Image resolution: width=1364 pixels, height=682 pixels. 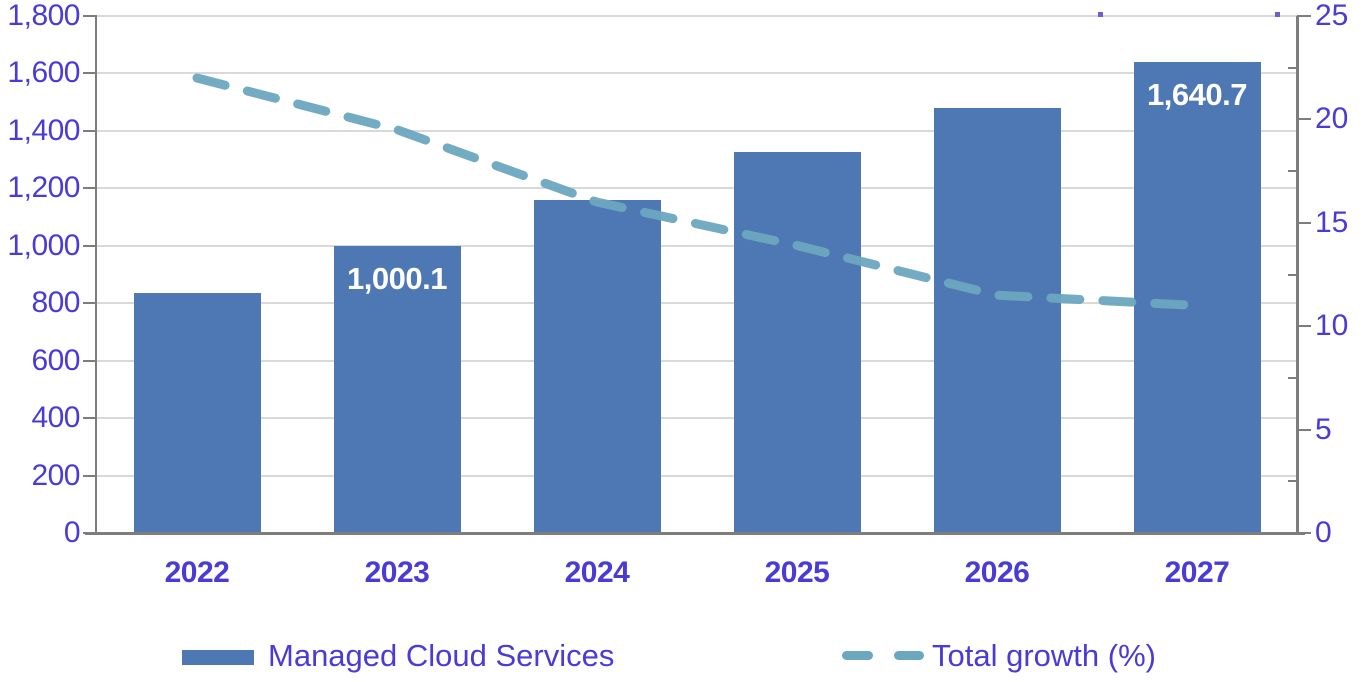 I want to click on left-axis-tick-label: 1,000, so click(x=43, y=245).